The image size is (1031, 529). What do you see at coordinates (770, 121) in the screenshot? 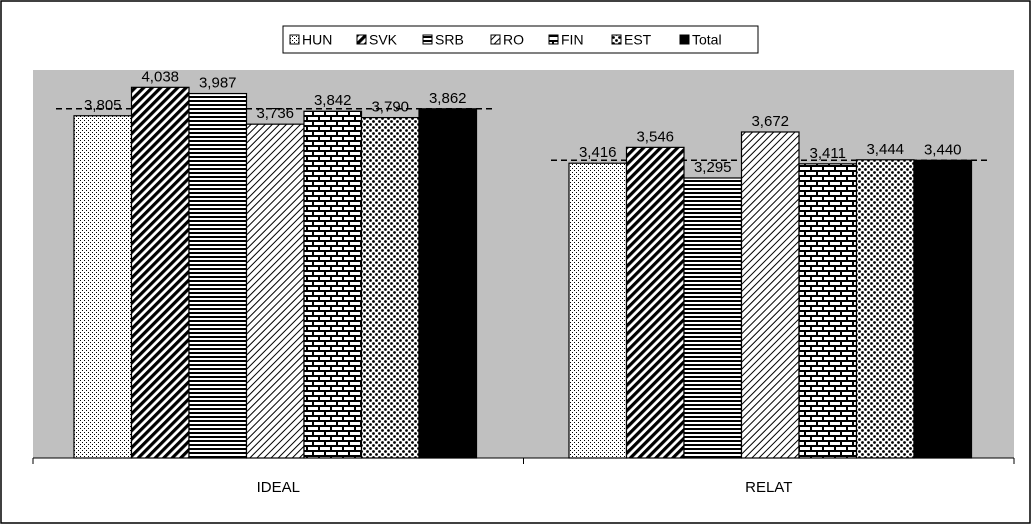
I see `value-label-ro-relat: 3,672` at bounding box center [770, 121].